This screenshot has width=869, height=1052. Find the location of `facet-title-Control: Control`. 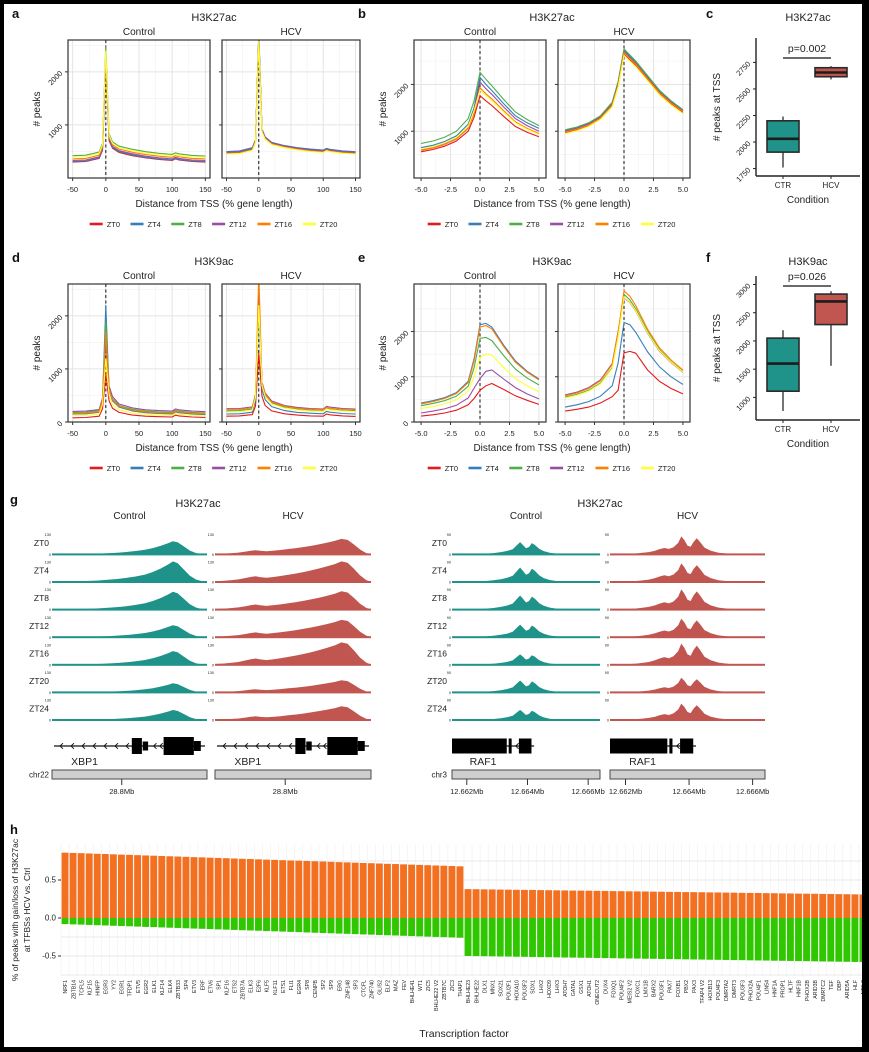

facet-title-Control: Control is located at coordinates (480, 276).